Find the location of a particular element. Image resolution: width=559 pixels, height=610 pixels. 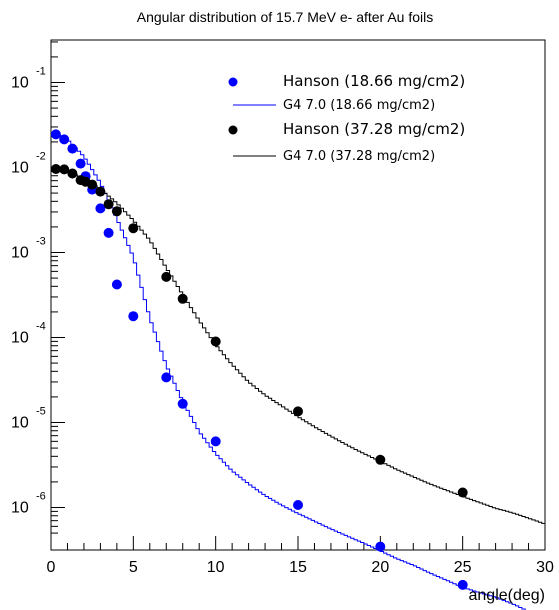

x-tick-label: 30 is located at coordinates (545, 567).